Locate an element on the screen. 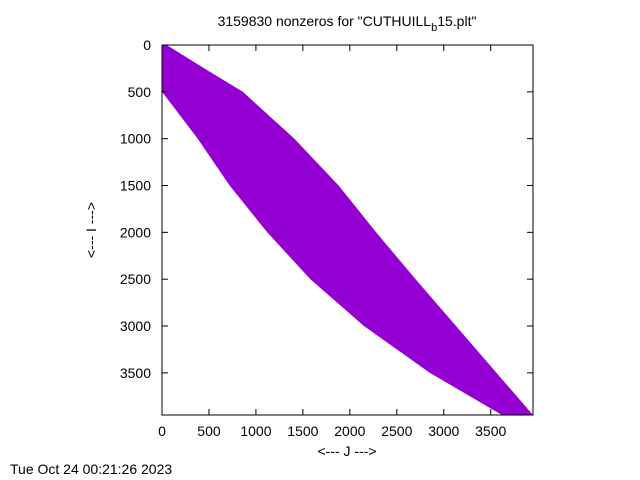 The image size is (640, 480). x-tick-label: 2000 is located at coordinates (349, 431).